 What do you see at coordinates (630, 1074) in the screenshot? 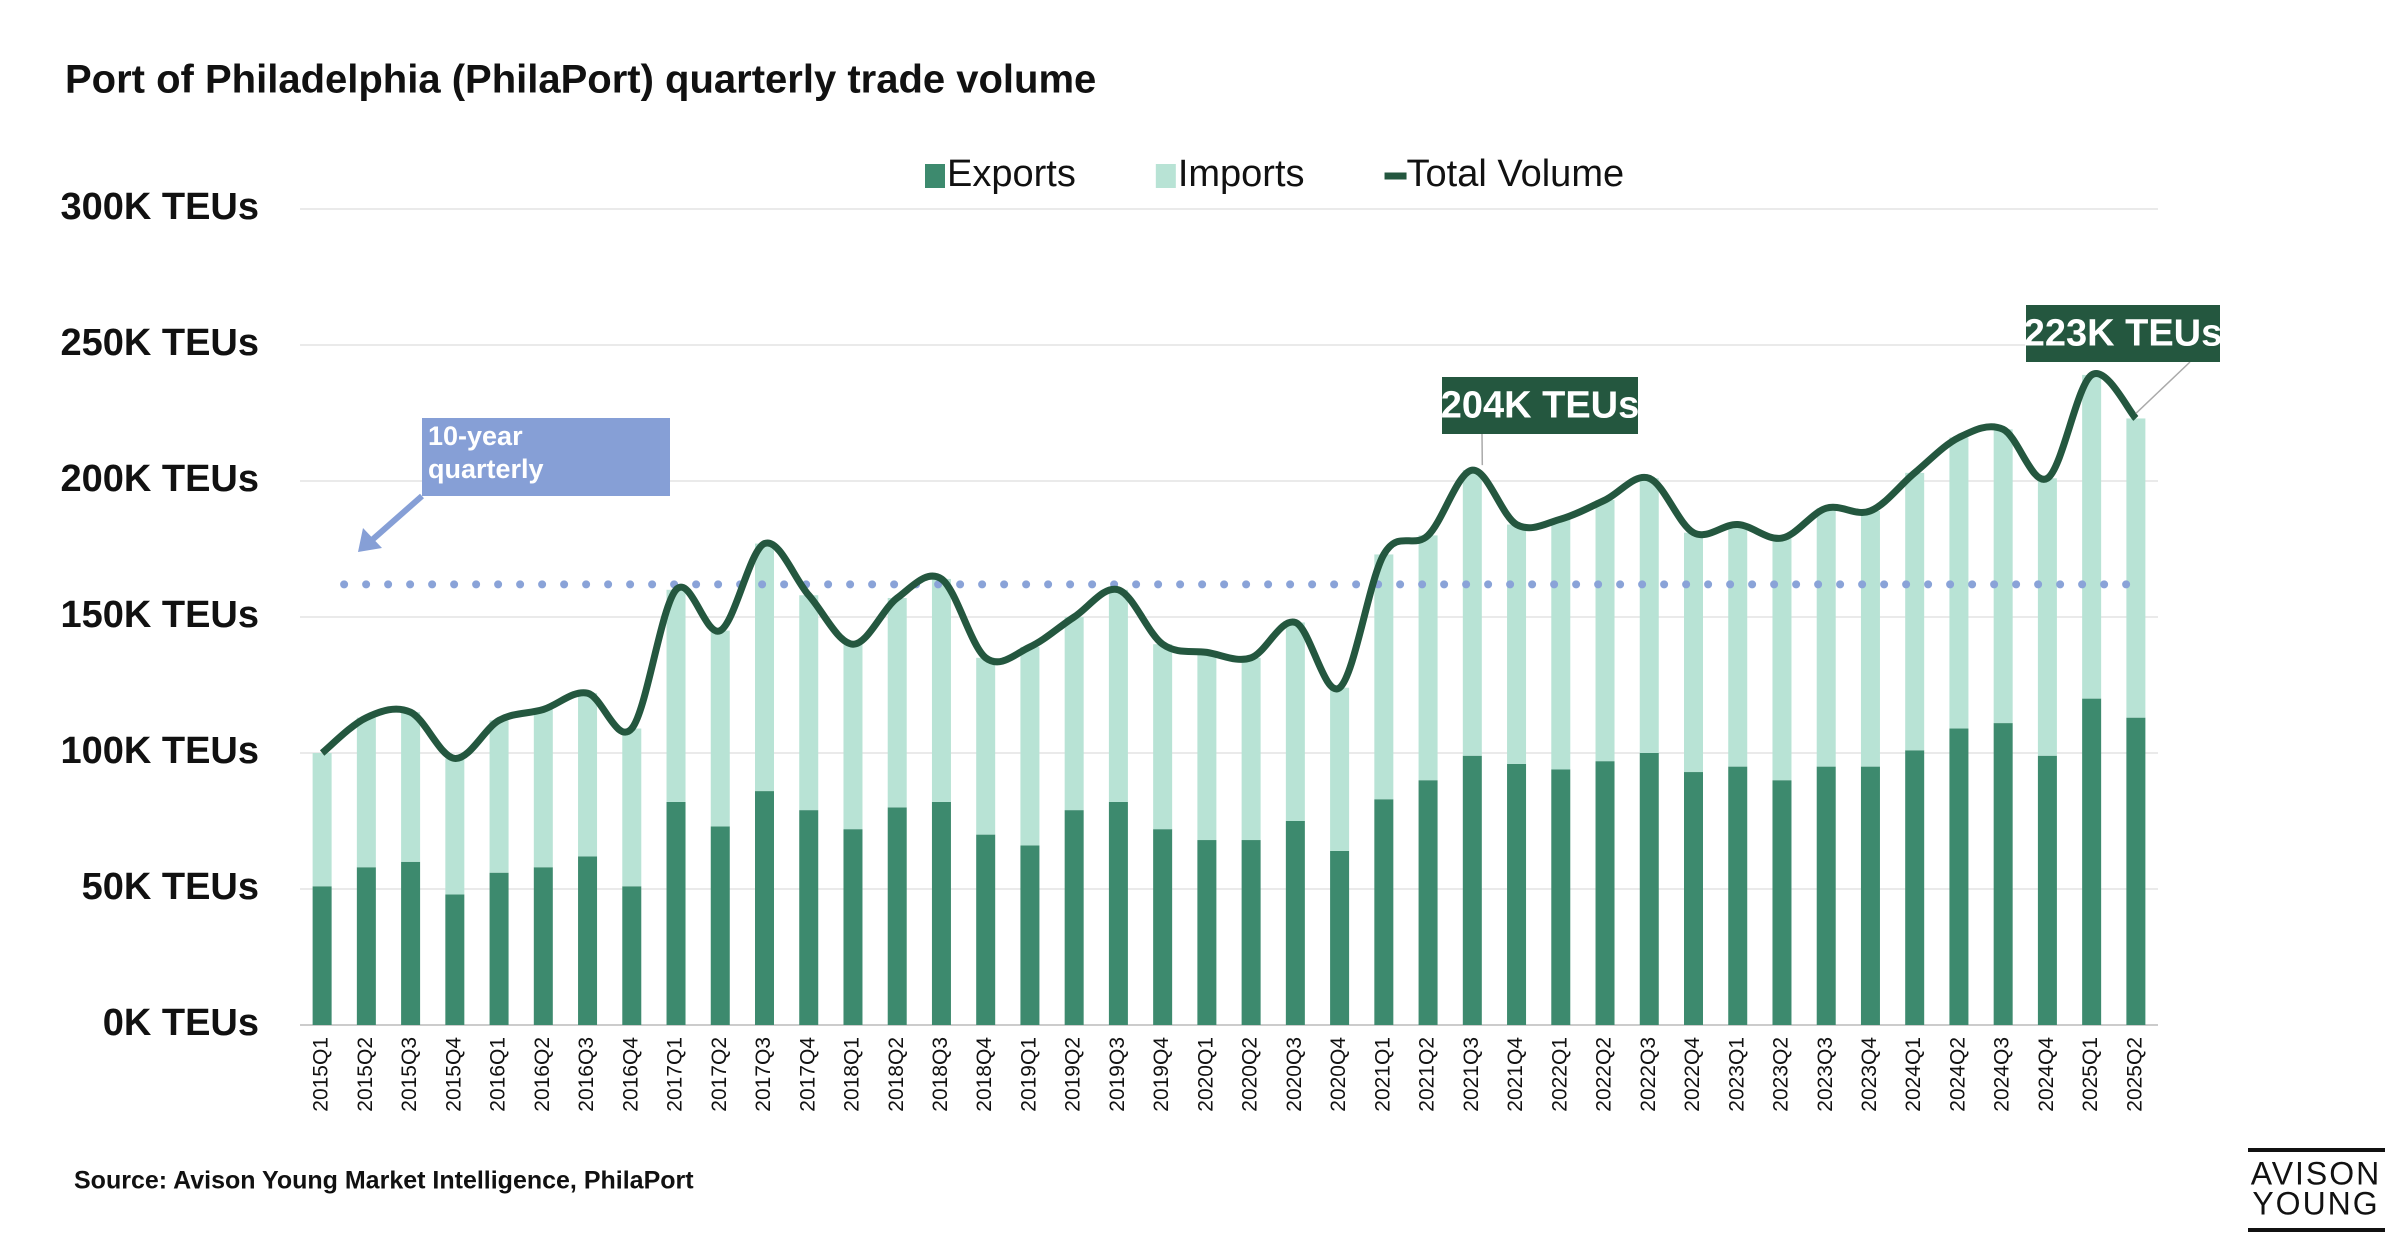
I see `x-tick-label: 2016Q4` at bounding box center [630, 1074].